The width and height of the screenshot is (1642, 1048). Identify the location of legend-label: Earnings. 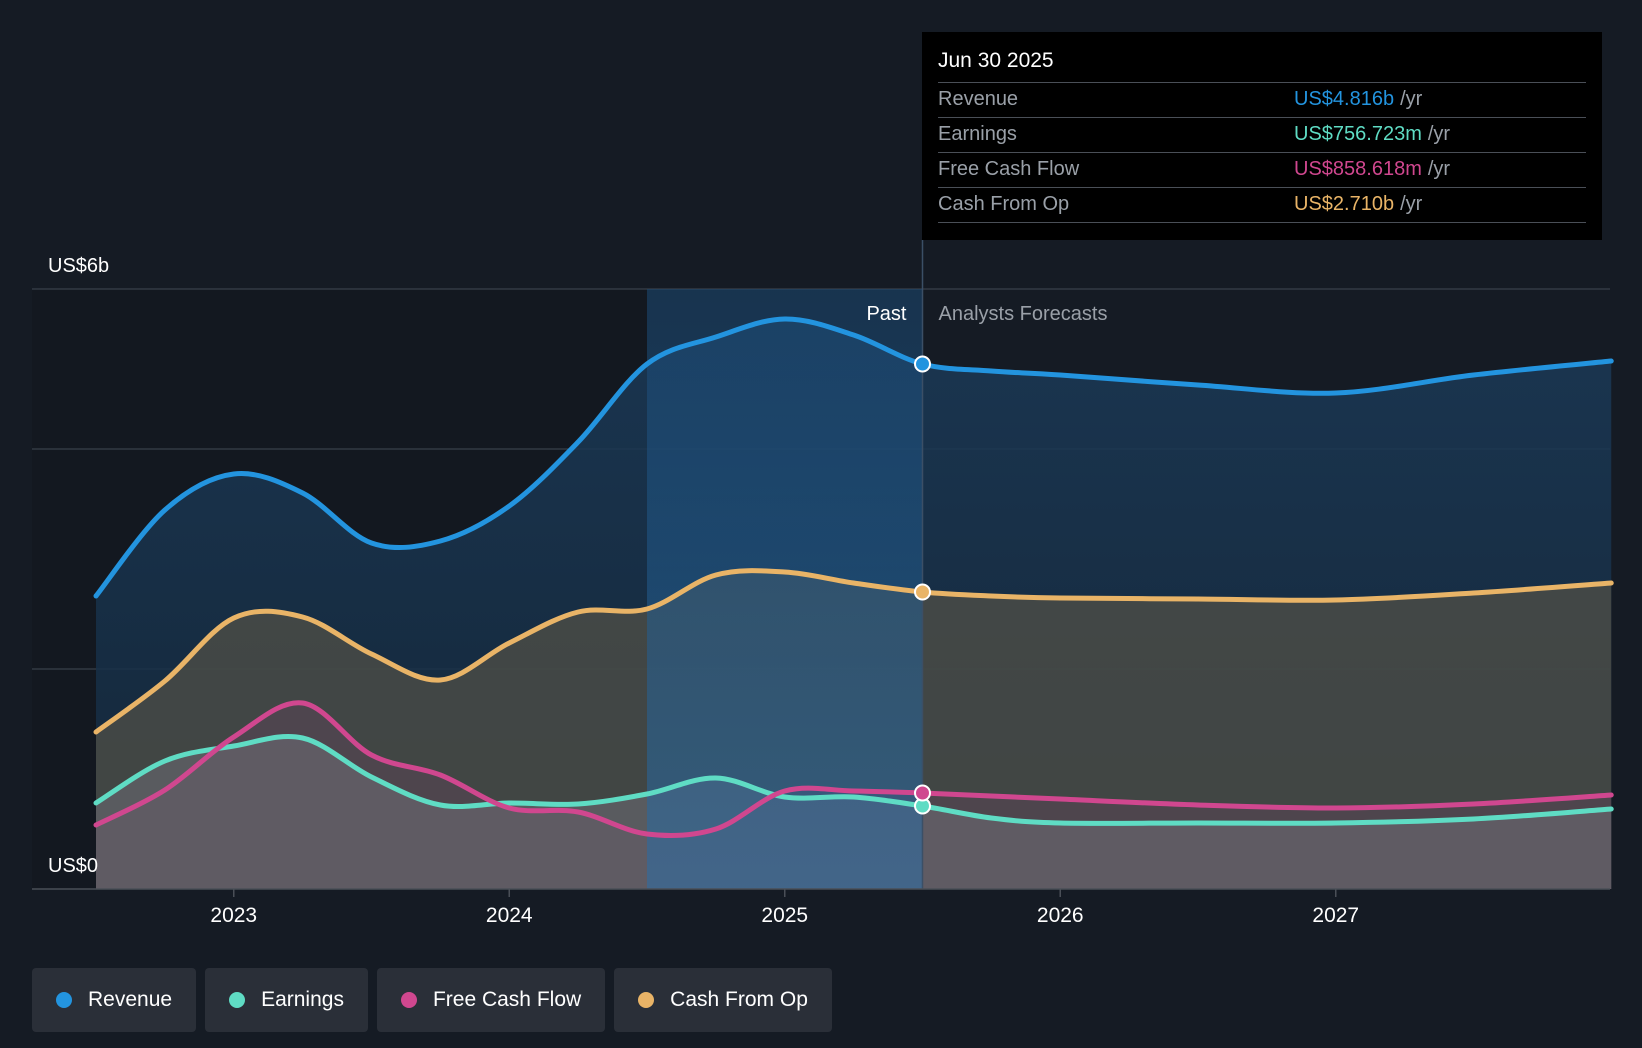
(302, 999).